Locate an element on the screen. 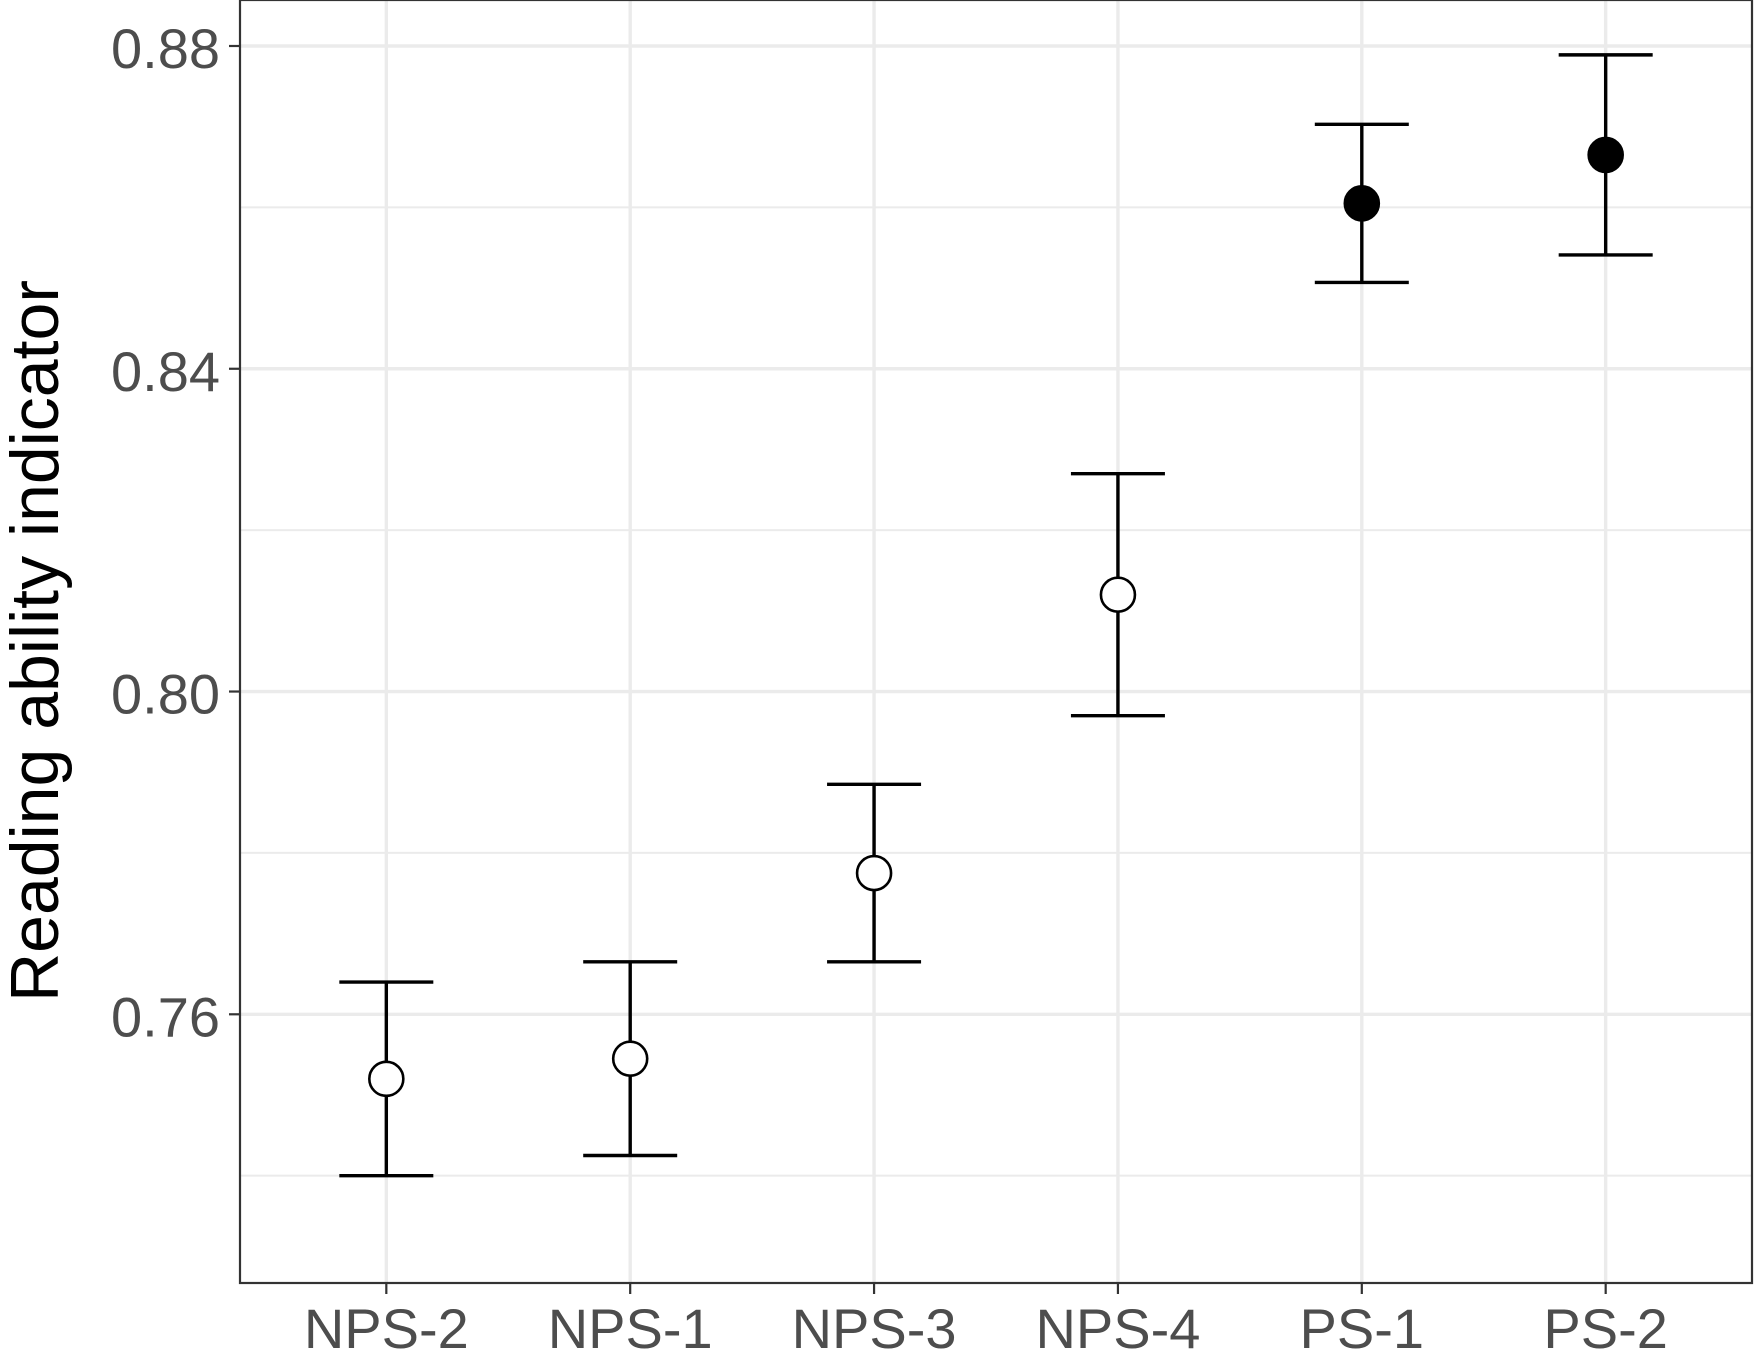  y-tick-label: 0.80 is located at coordinates (165, 694).